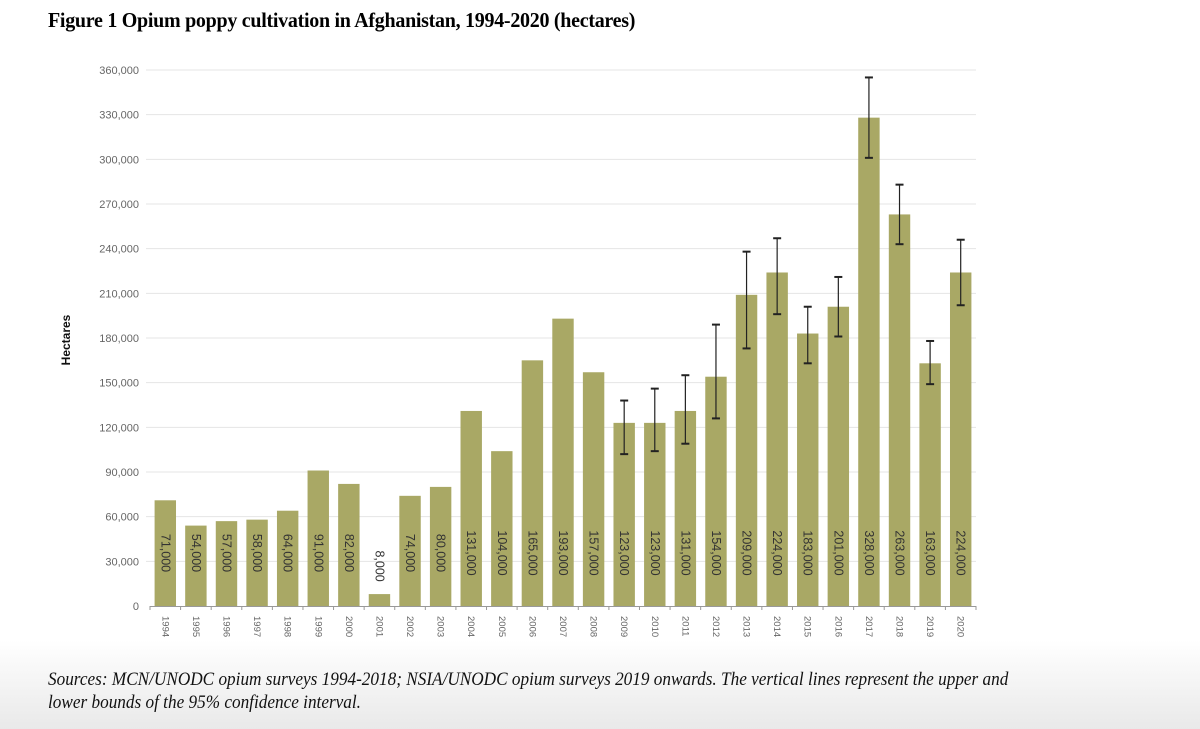  Describe the element at coordinates (624, 552) in the screenshot. I see `bar-data-label: 123,000` at that location.